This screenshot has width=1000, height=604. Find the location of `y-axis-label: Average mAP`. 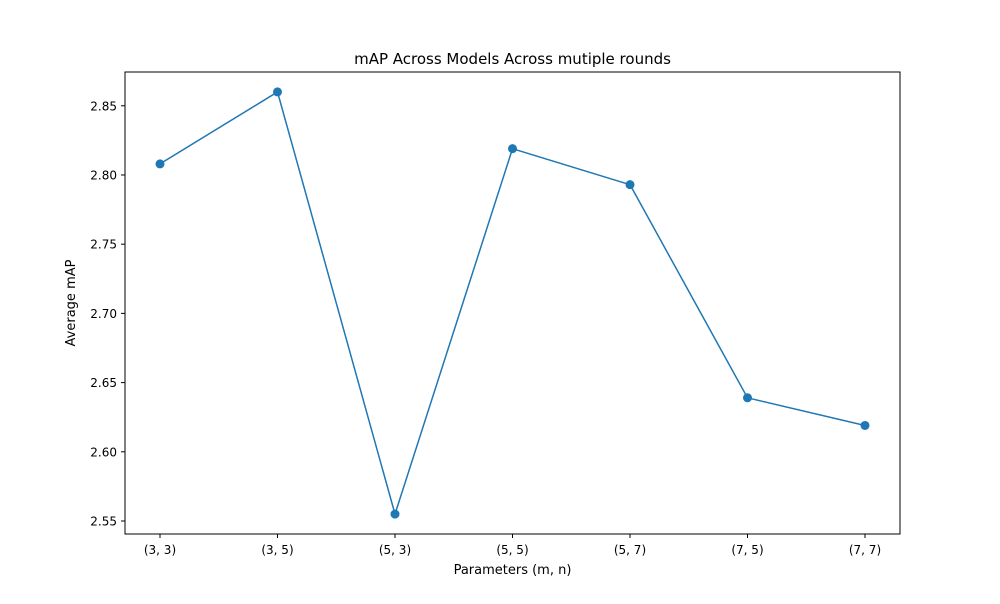

y-axis-label: Average mAP is located at coordinates (71, 302).